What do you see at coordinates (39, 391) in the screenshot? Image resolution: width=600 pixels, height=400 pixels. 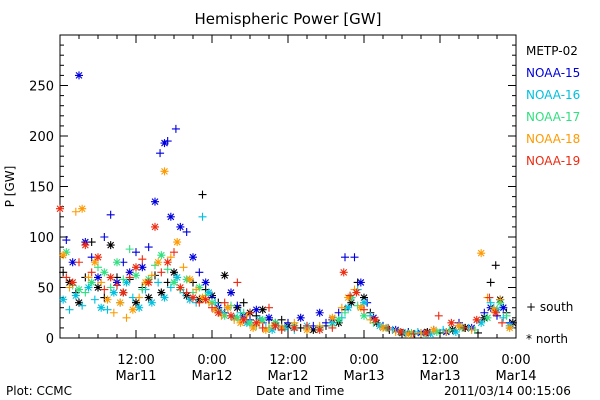 I see `footer-credit: Plot: CCMC` at bounding box center [39, 391].